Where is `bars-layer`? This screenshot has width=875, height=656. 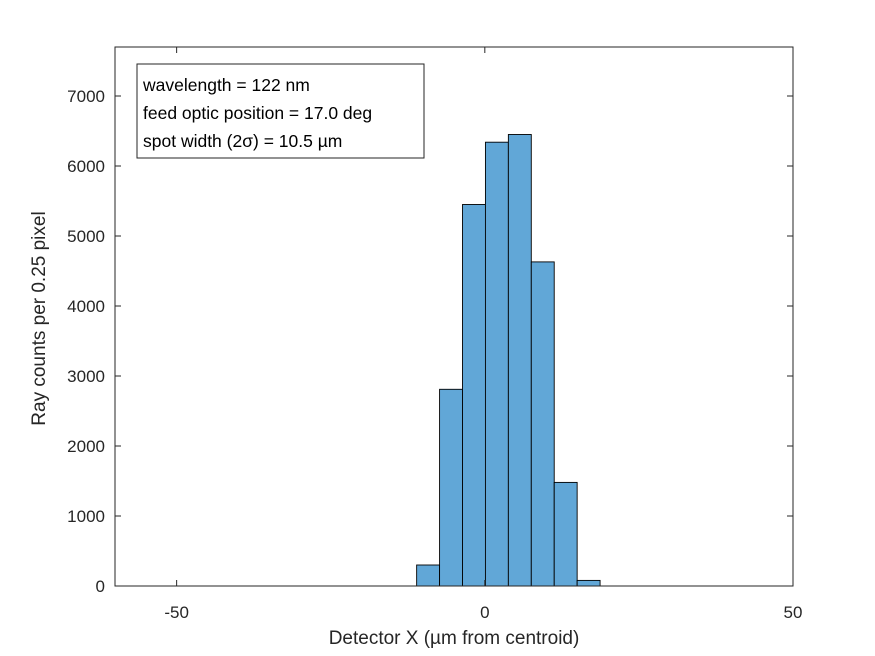
bars-layer is located at coordinates (508, 360).